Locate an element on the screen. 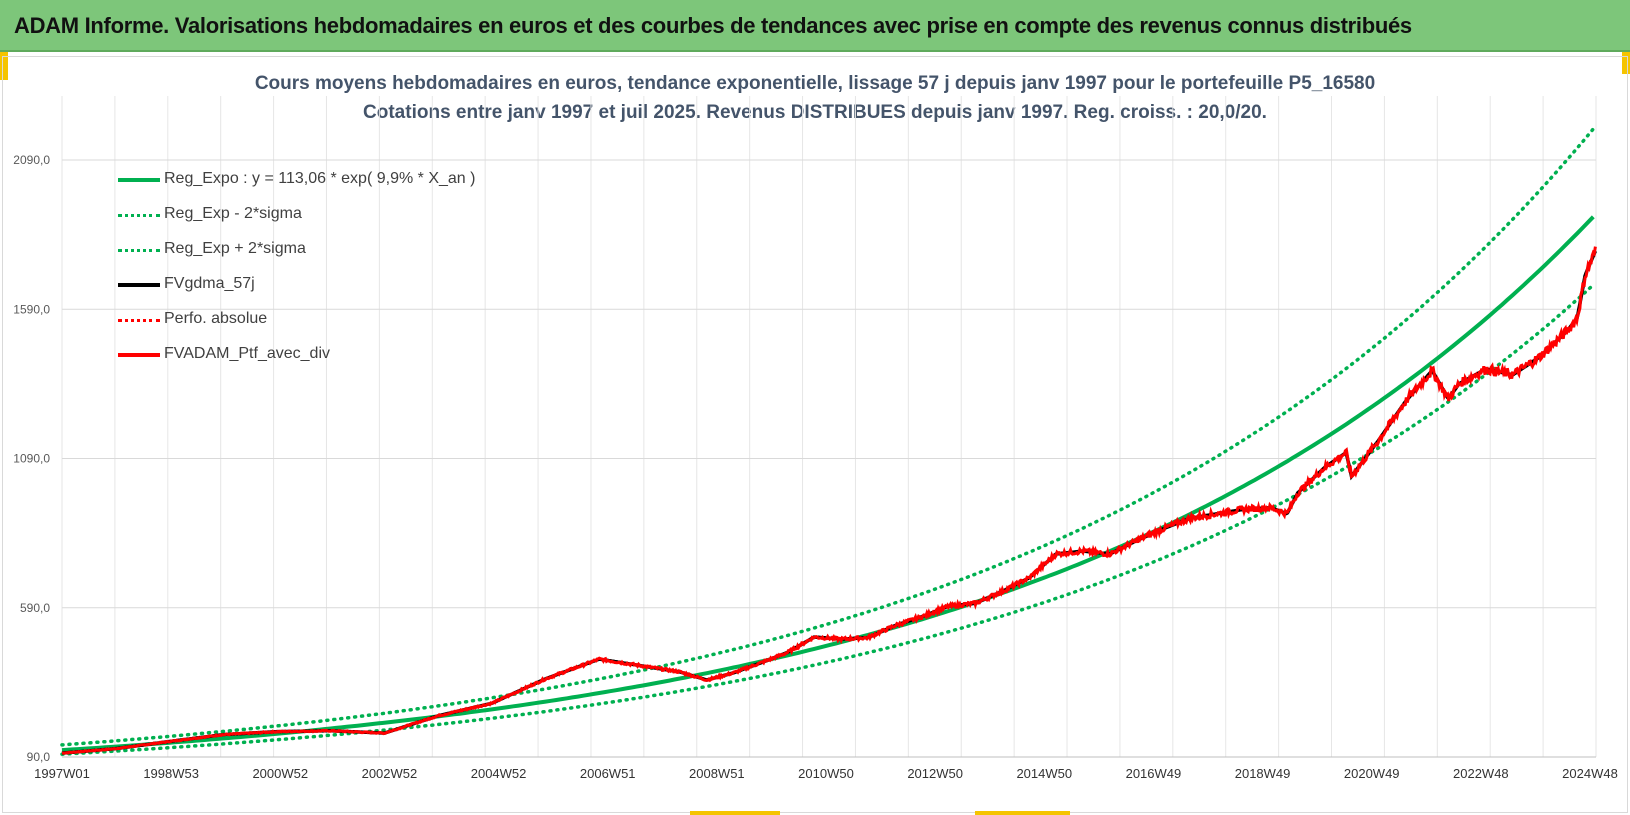  x-tick-label: 2002W52 is located at coordinates (390, 773).